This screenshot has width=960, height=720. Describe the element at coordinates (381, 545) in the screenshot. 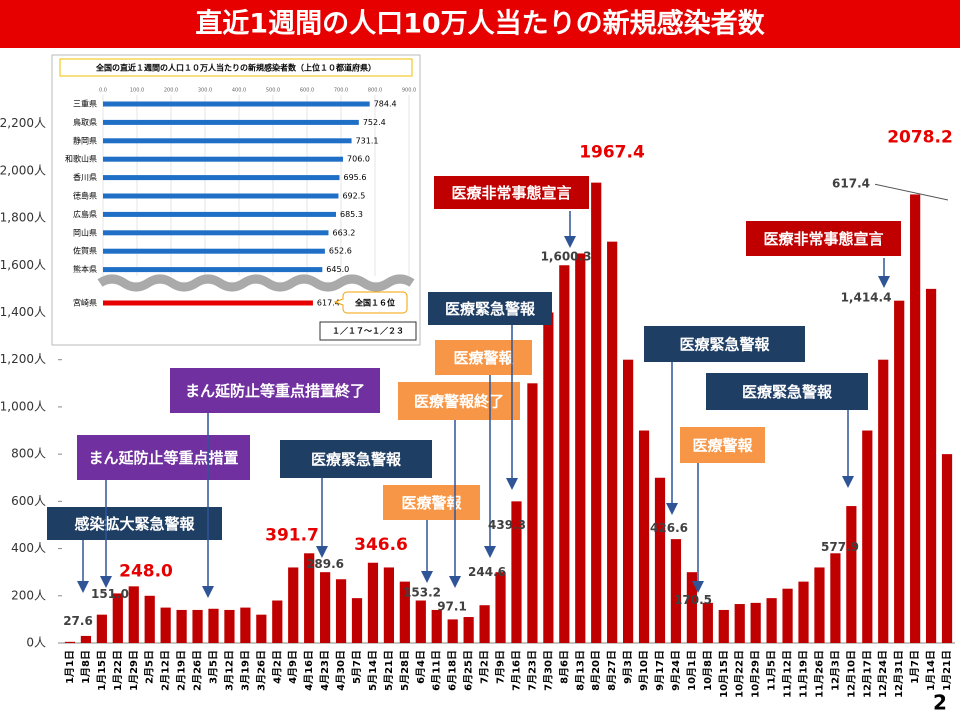

I see `value-annotation: 346.6` at that location.